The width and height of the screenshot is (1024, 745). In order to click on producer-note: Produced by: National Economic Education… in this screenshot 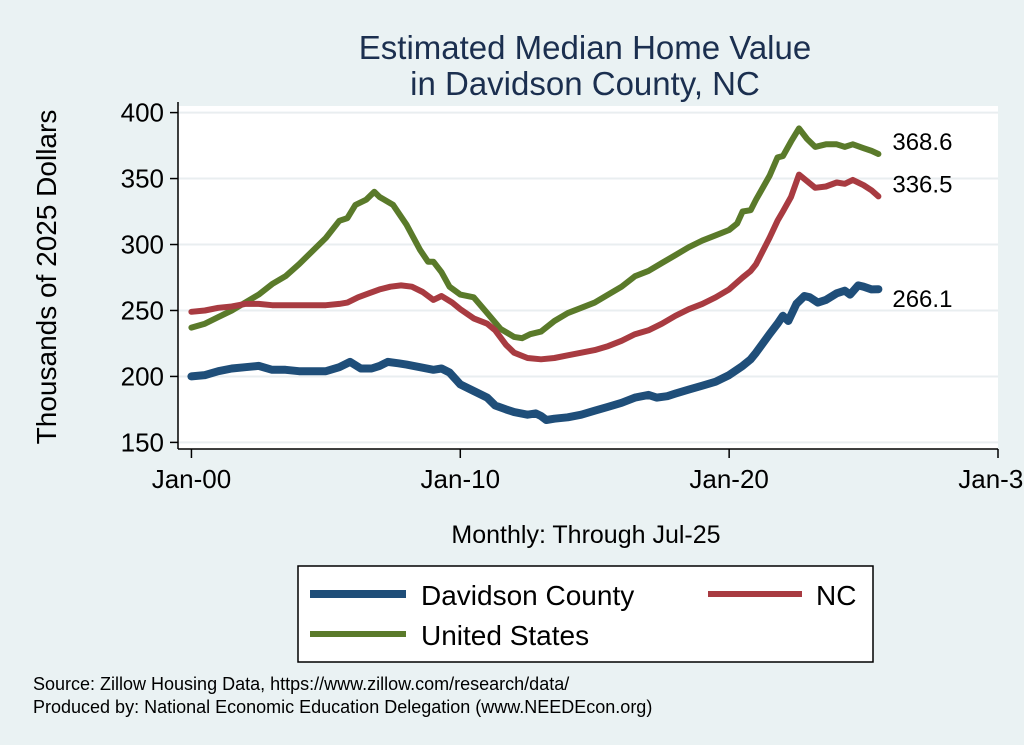, I will do `click(342, 707)`.